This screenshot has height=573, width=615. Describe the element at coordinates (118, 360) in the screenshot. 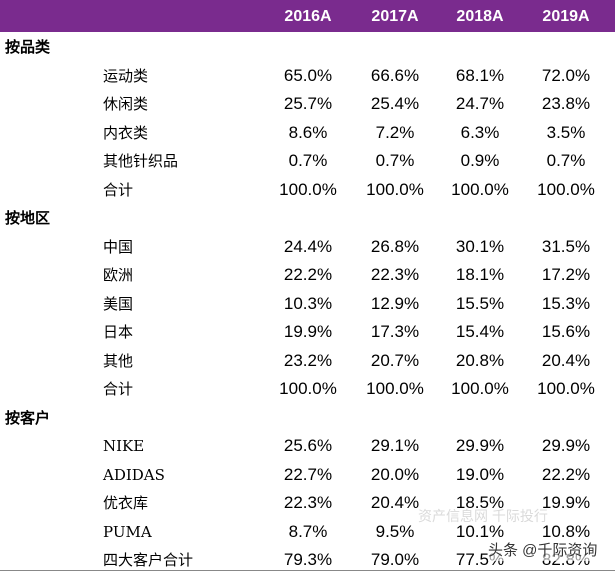

I see `row-label: 其他` at that location.